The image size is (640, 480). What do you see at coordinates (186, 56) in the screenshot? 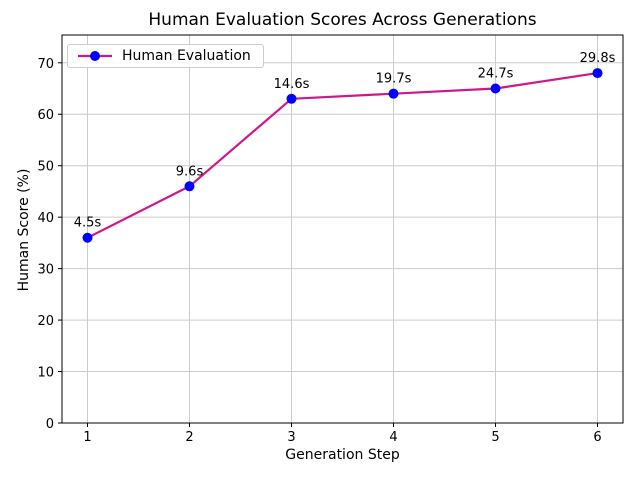
I see `legend-series-label: Human Evaluation` at bounding box center [186, 56].